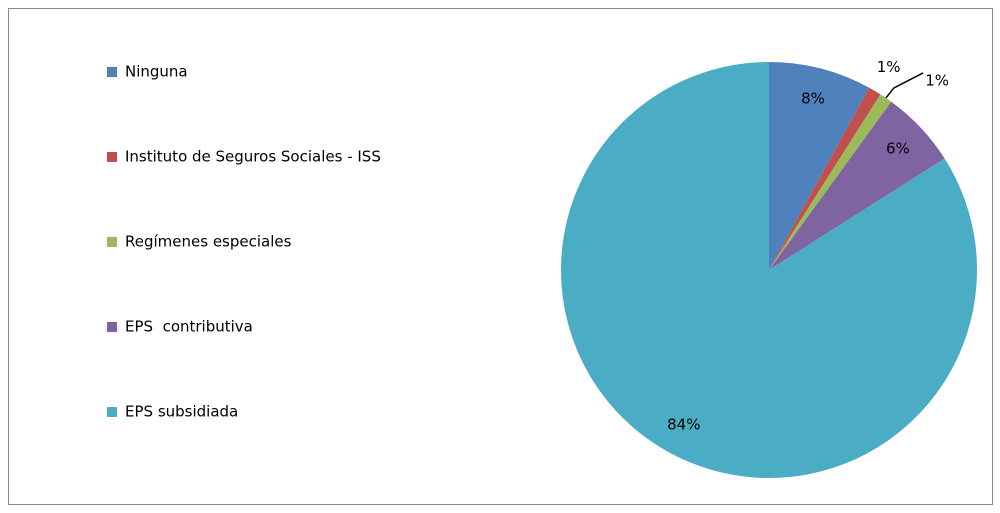 The width and height of the screenshot is (1000, 513). Describe the element at coordinates (181, 412) in the screenshot. I see `legend-label: EPS subsidiada` at that location.